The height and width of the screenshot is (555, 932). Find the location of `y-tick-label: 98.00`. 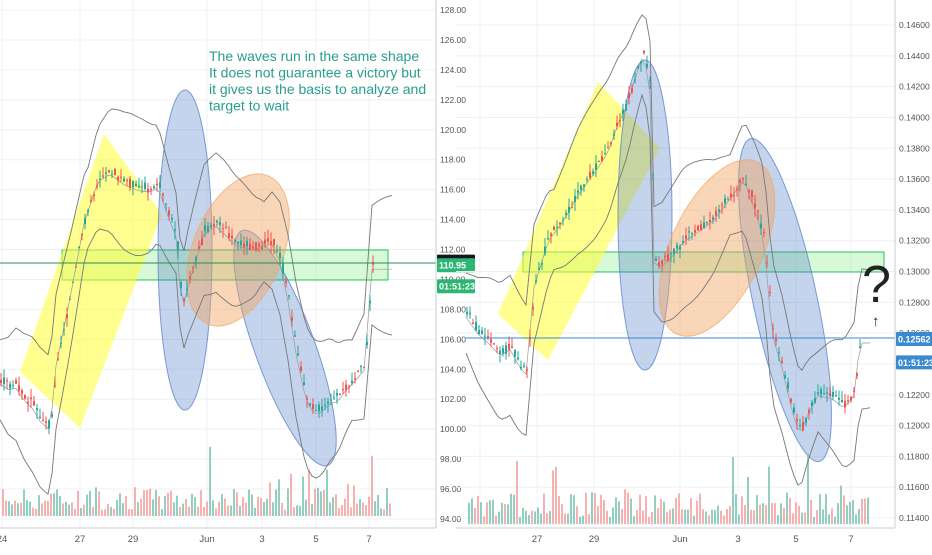

y-tick-label: 98.00 is located at coordinates (451, 459).